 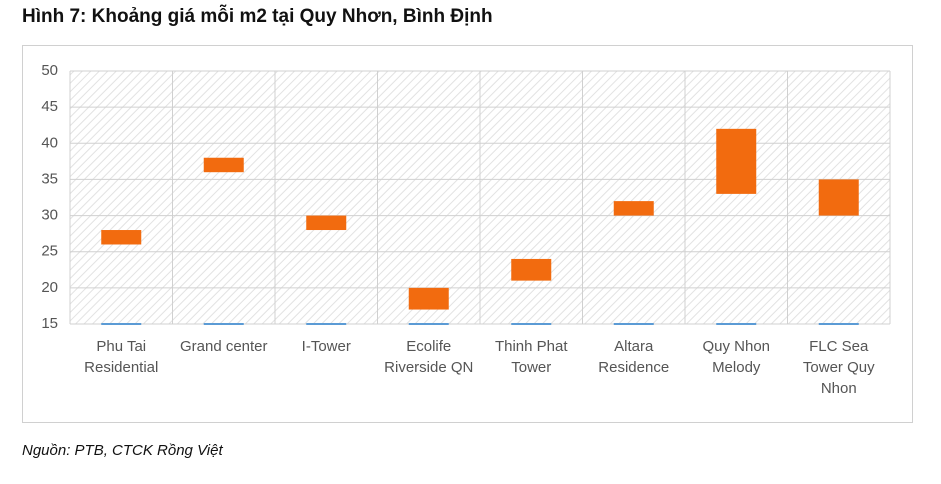 I want to click on x-tick-label-box: FLC Sea Tower Quy Nhon, so click(x=838, y=367).